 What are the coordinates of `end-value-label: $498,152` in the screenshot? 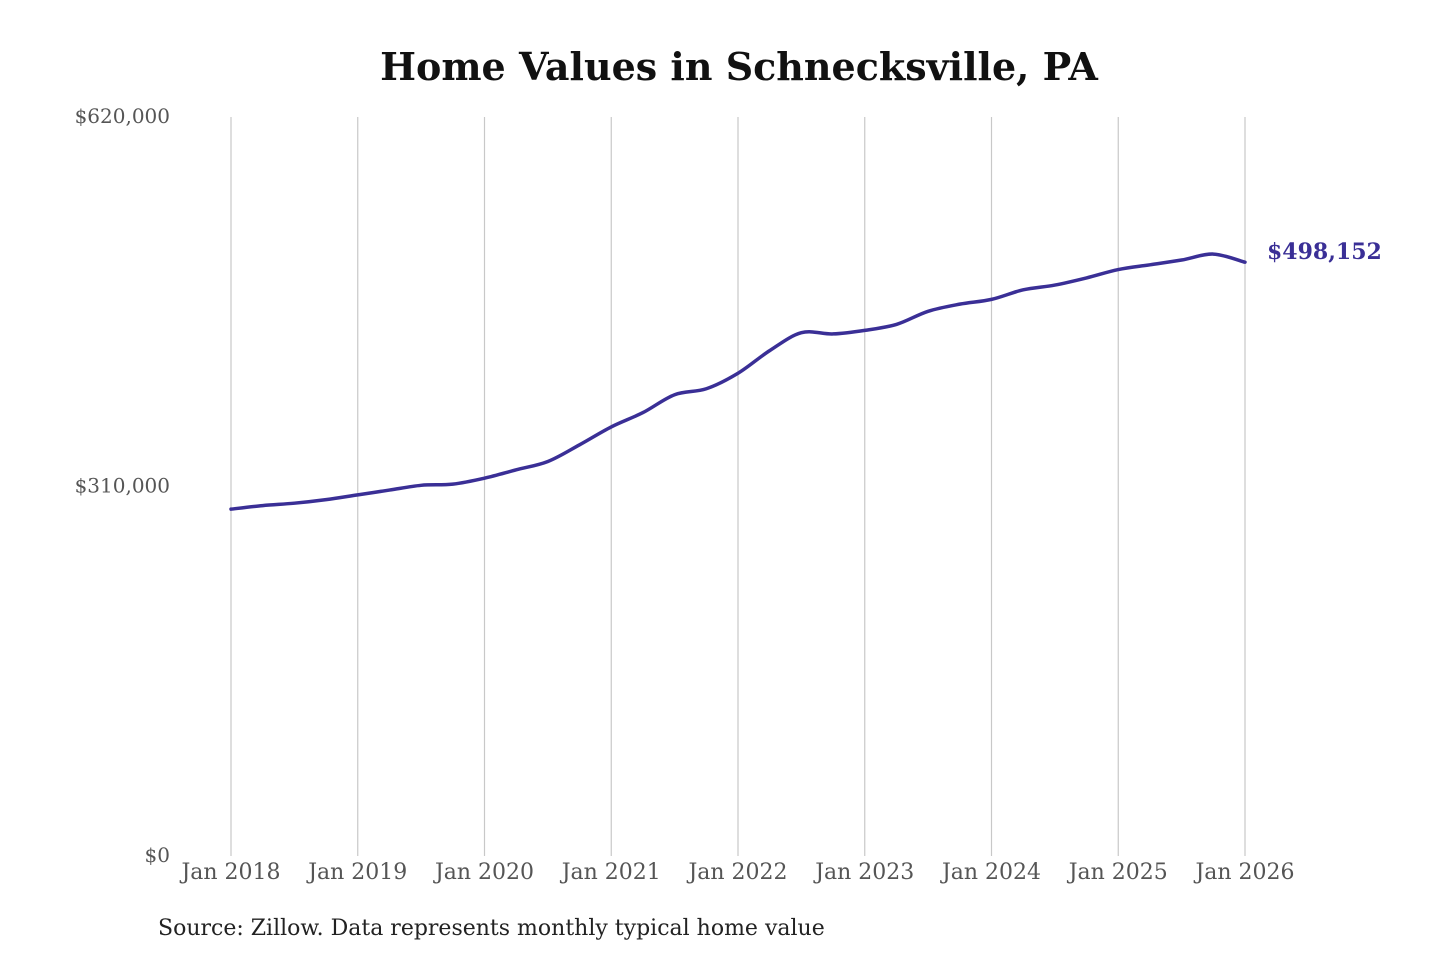 It's located at (1324, 252).